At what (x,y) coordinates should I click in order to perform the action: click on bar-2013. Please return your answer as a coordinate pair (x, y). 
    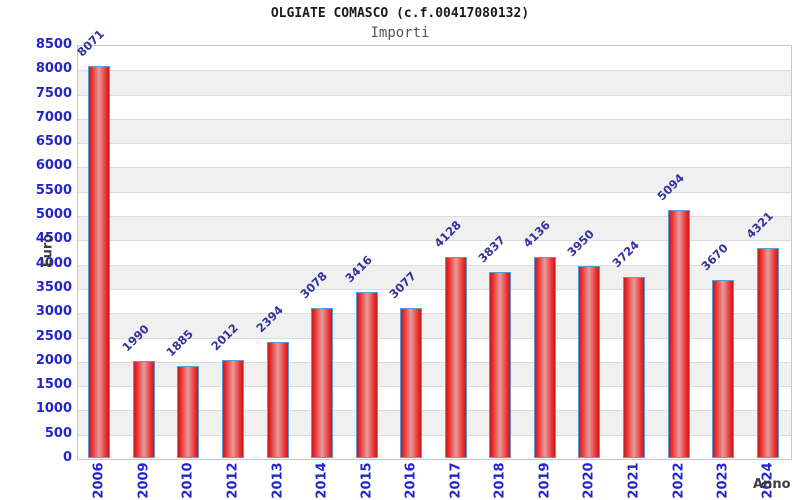
    Looking at the image, I should click on (277, 399).